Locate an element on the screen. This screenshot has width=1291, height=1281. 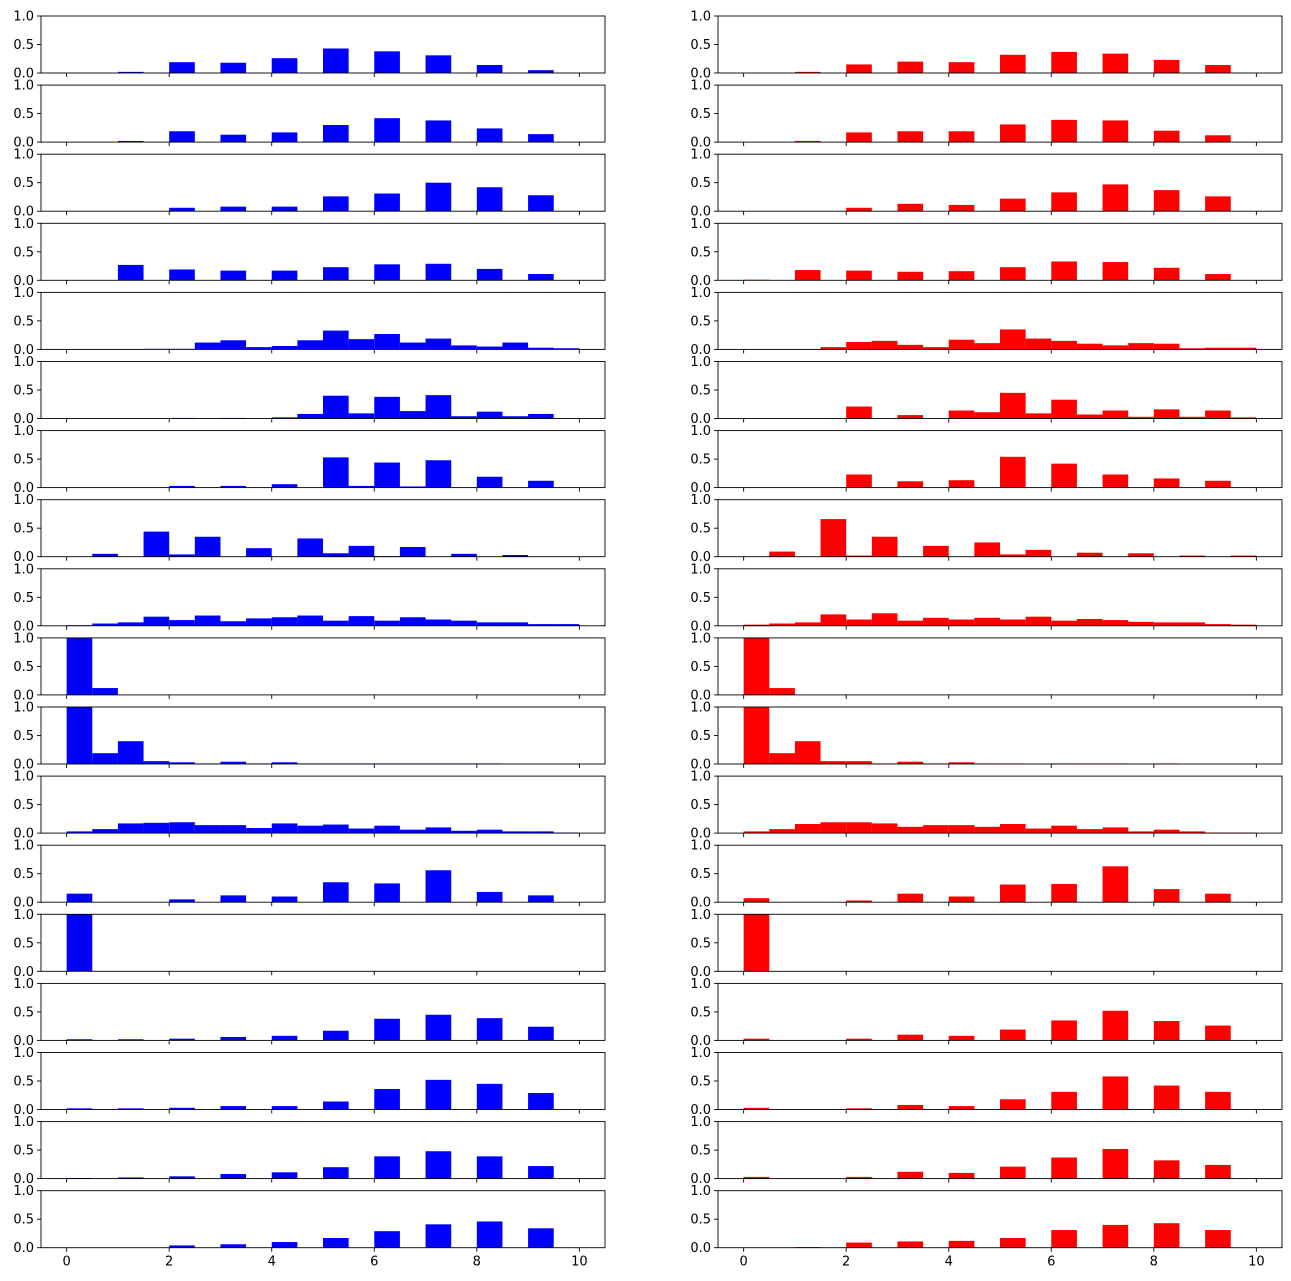
ytick-label-r11-right-0: 0.0 is located at coordinates (700, 765).